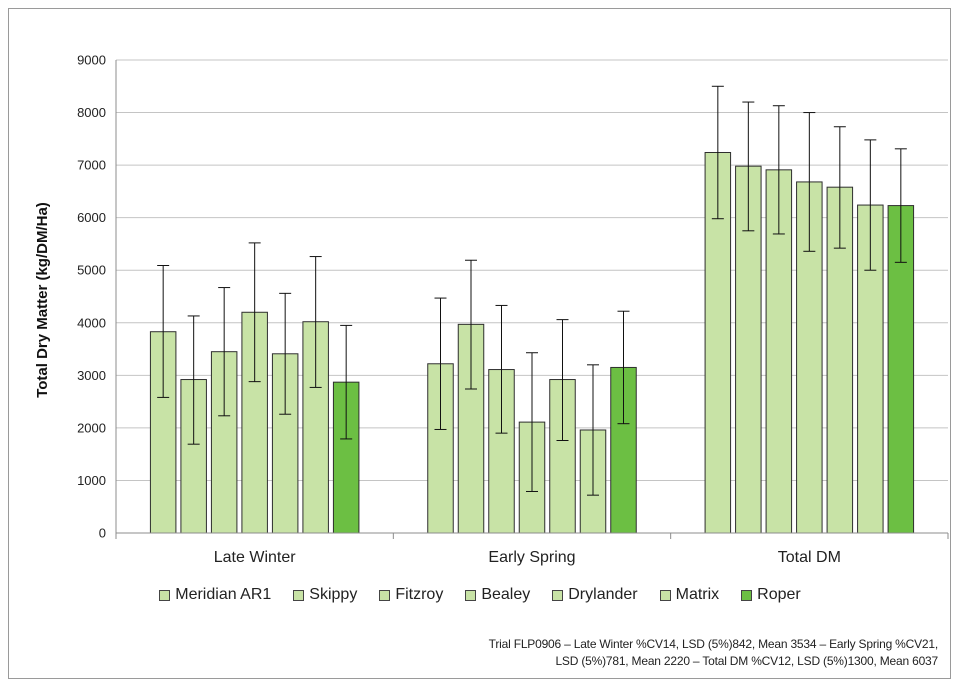 The width and height of the screenshot is (960, 689). Describe the element at coordinates (91, 60) in the screenshot. I see `y-tick-label: 9000` at that location.